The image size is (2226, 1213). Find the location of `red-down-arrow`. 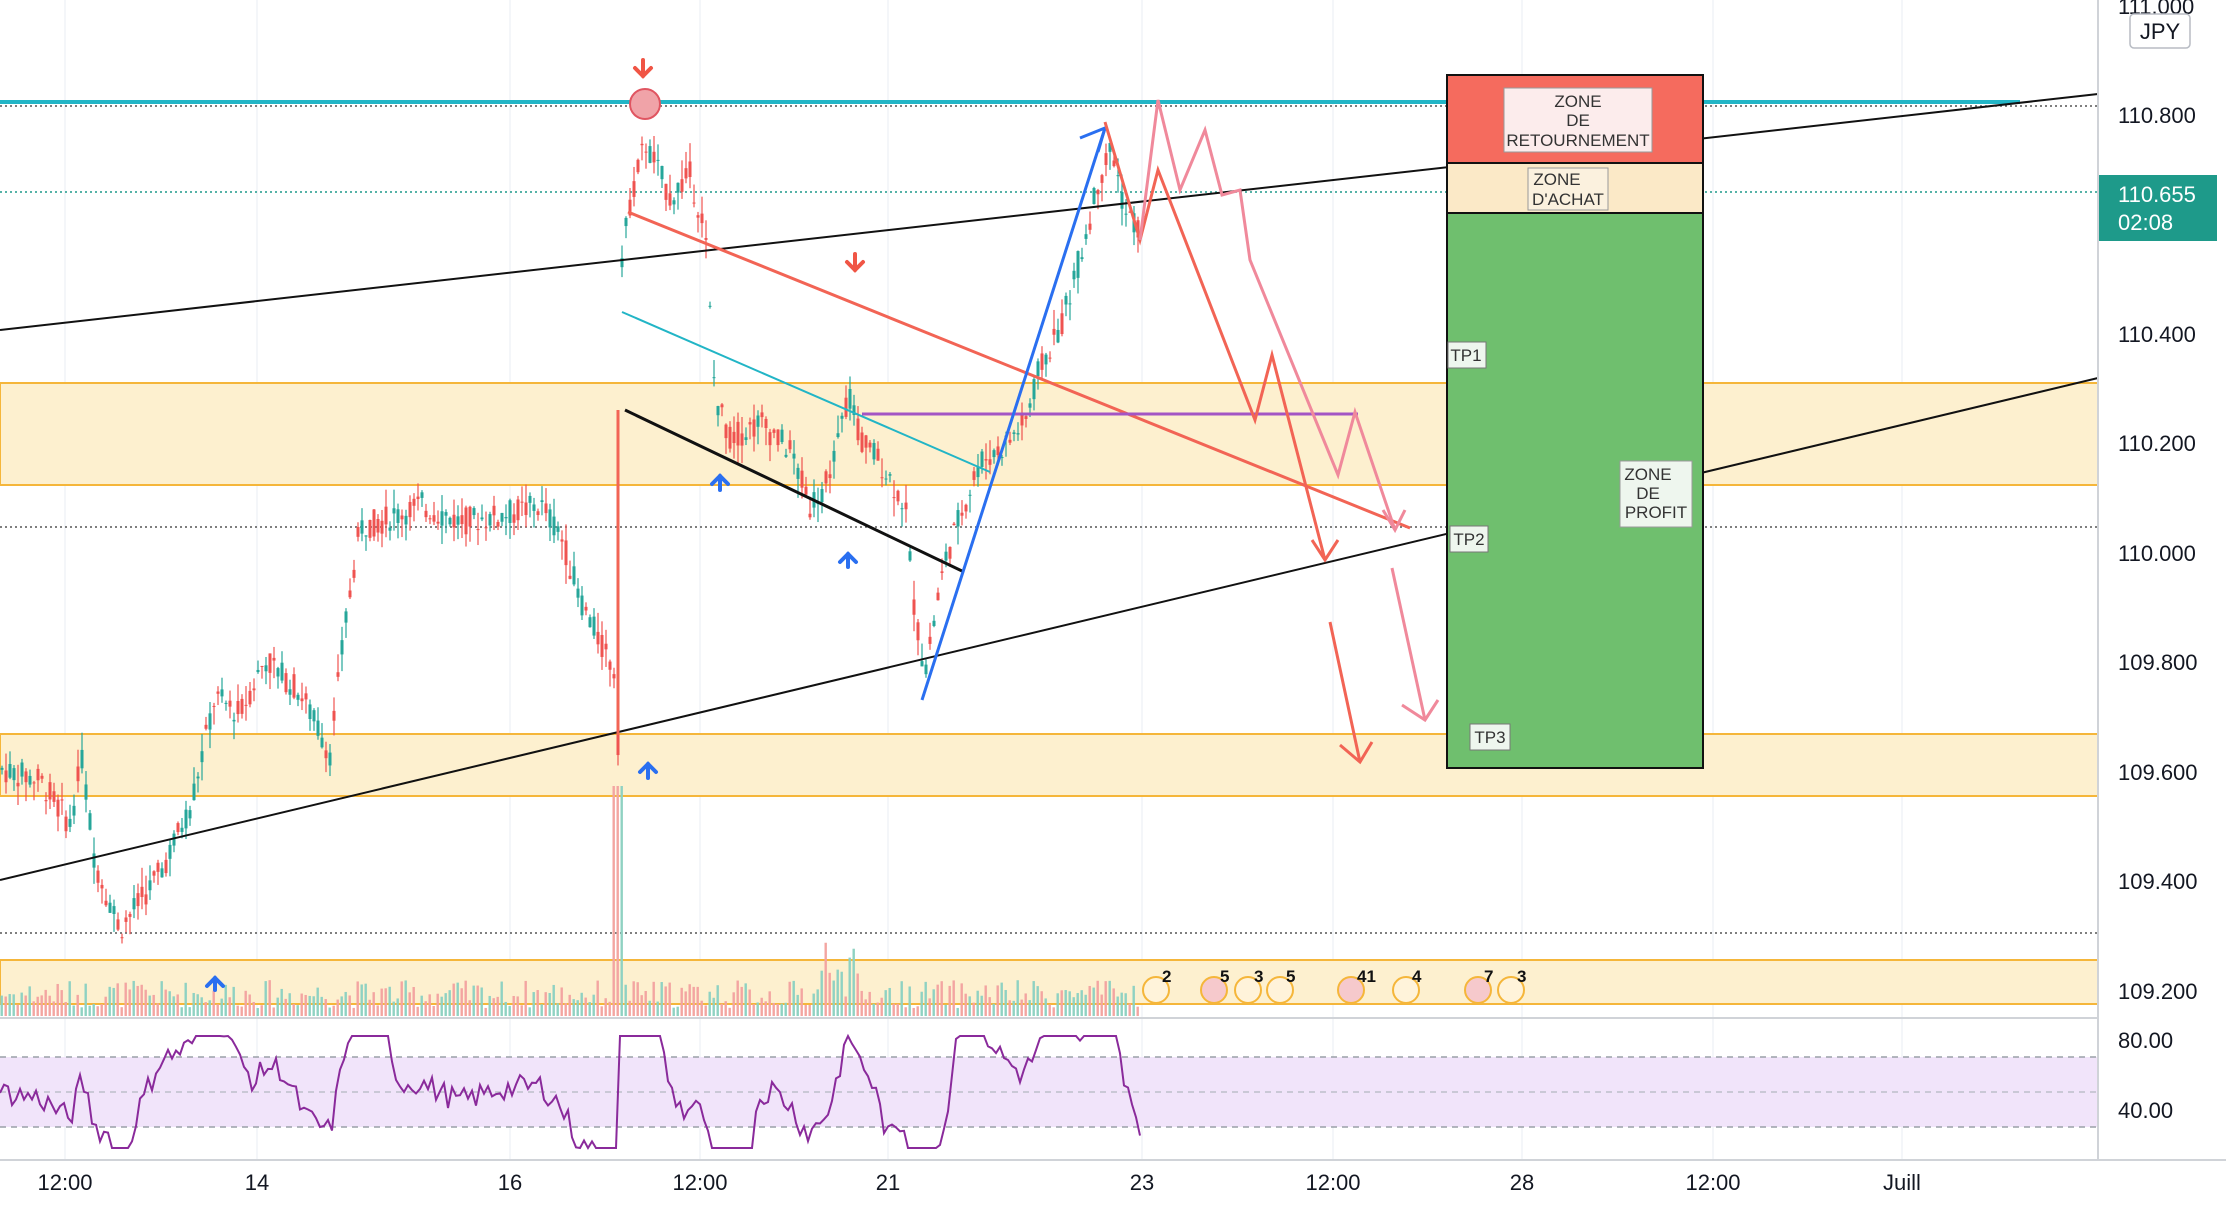

red-down-arrow is located at coordinates (855, 262).